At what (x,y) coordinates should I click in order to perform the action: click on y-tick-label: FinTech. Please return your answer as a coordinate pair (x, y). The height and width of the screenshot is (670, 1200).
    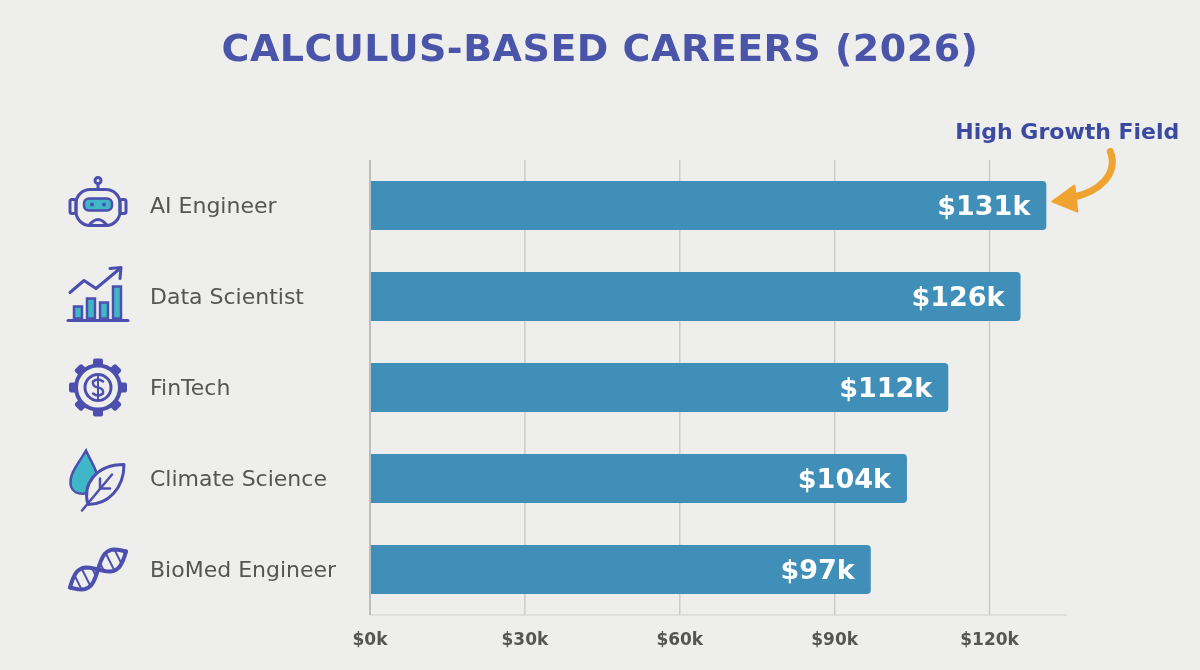
    Looking at the image, I should click on (190, 388).